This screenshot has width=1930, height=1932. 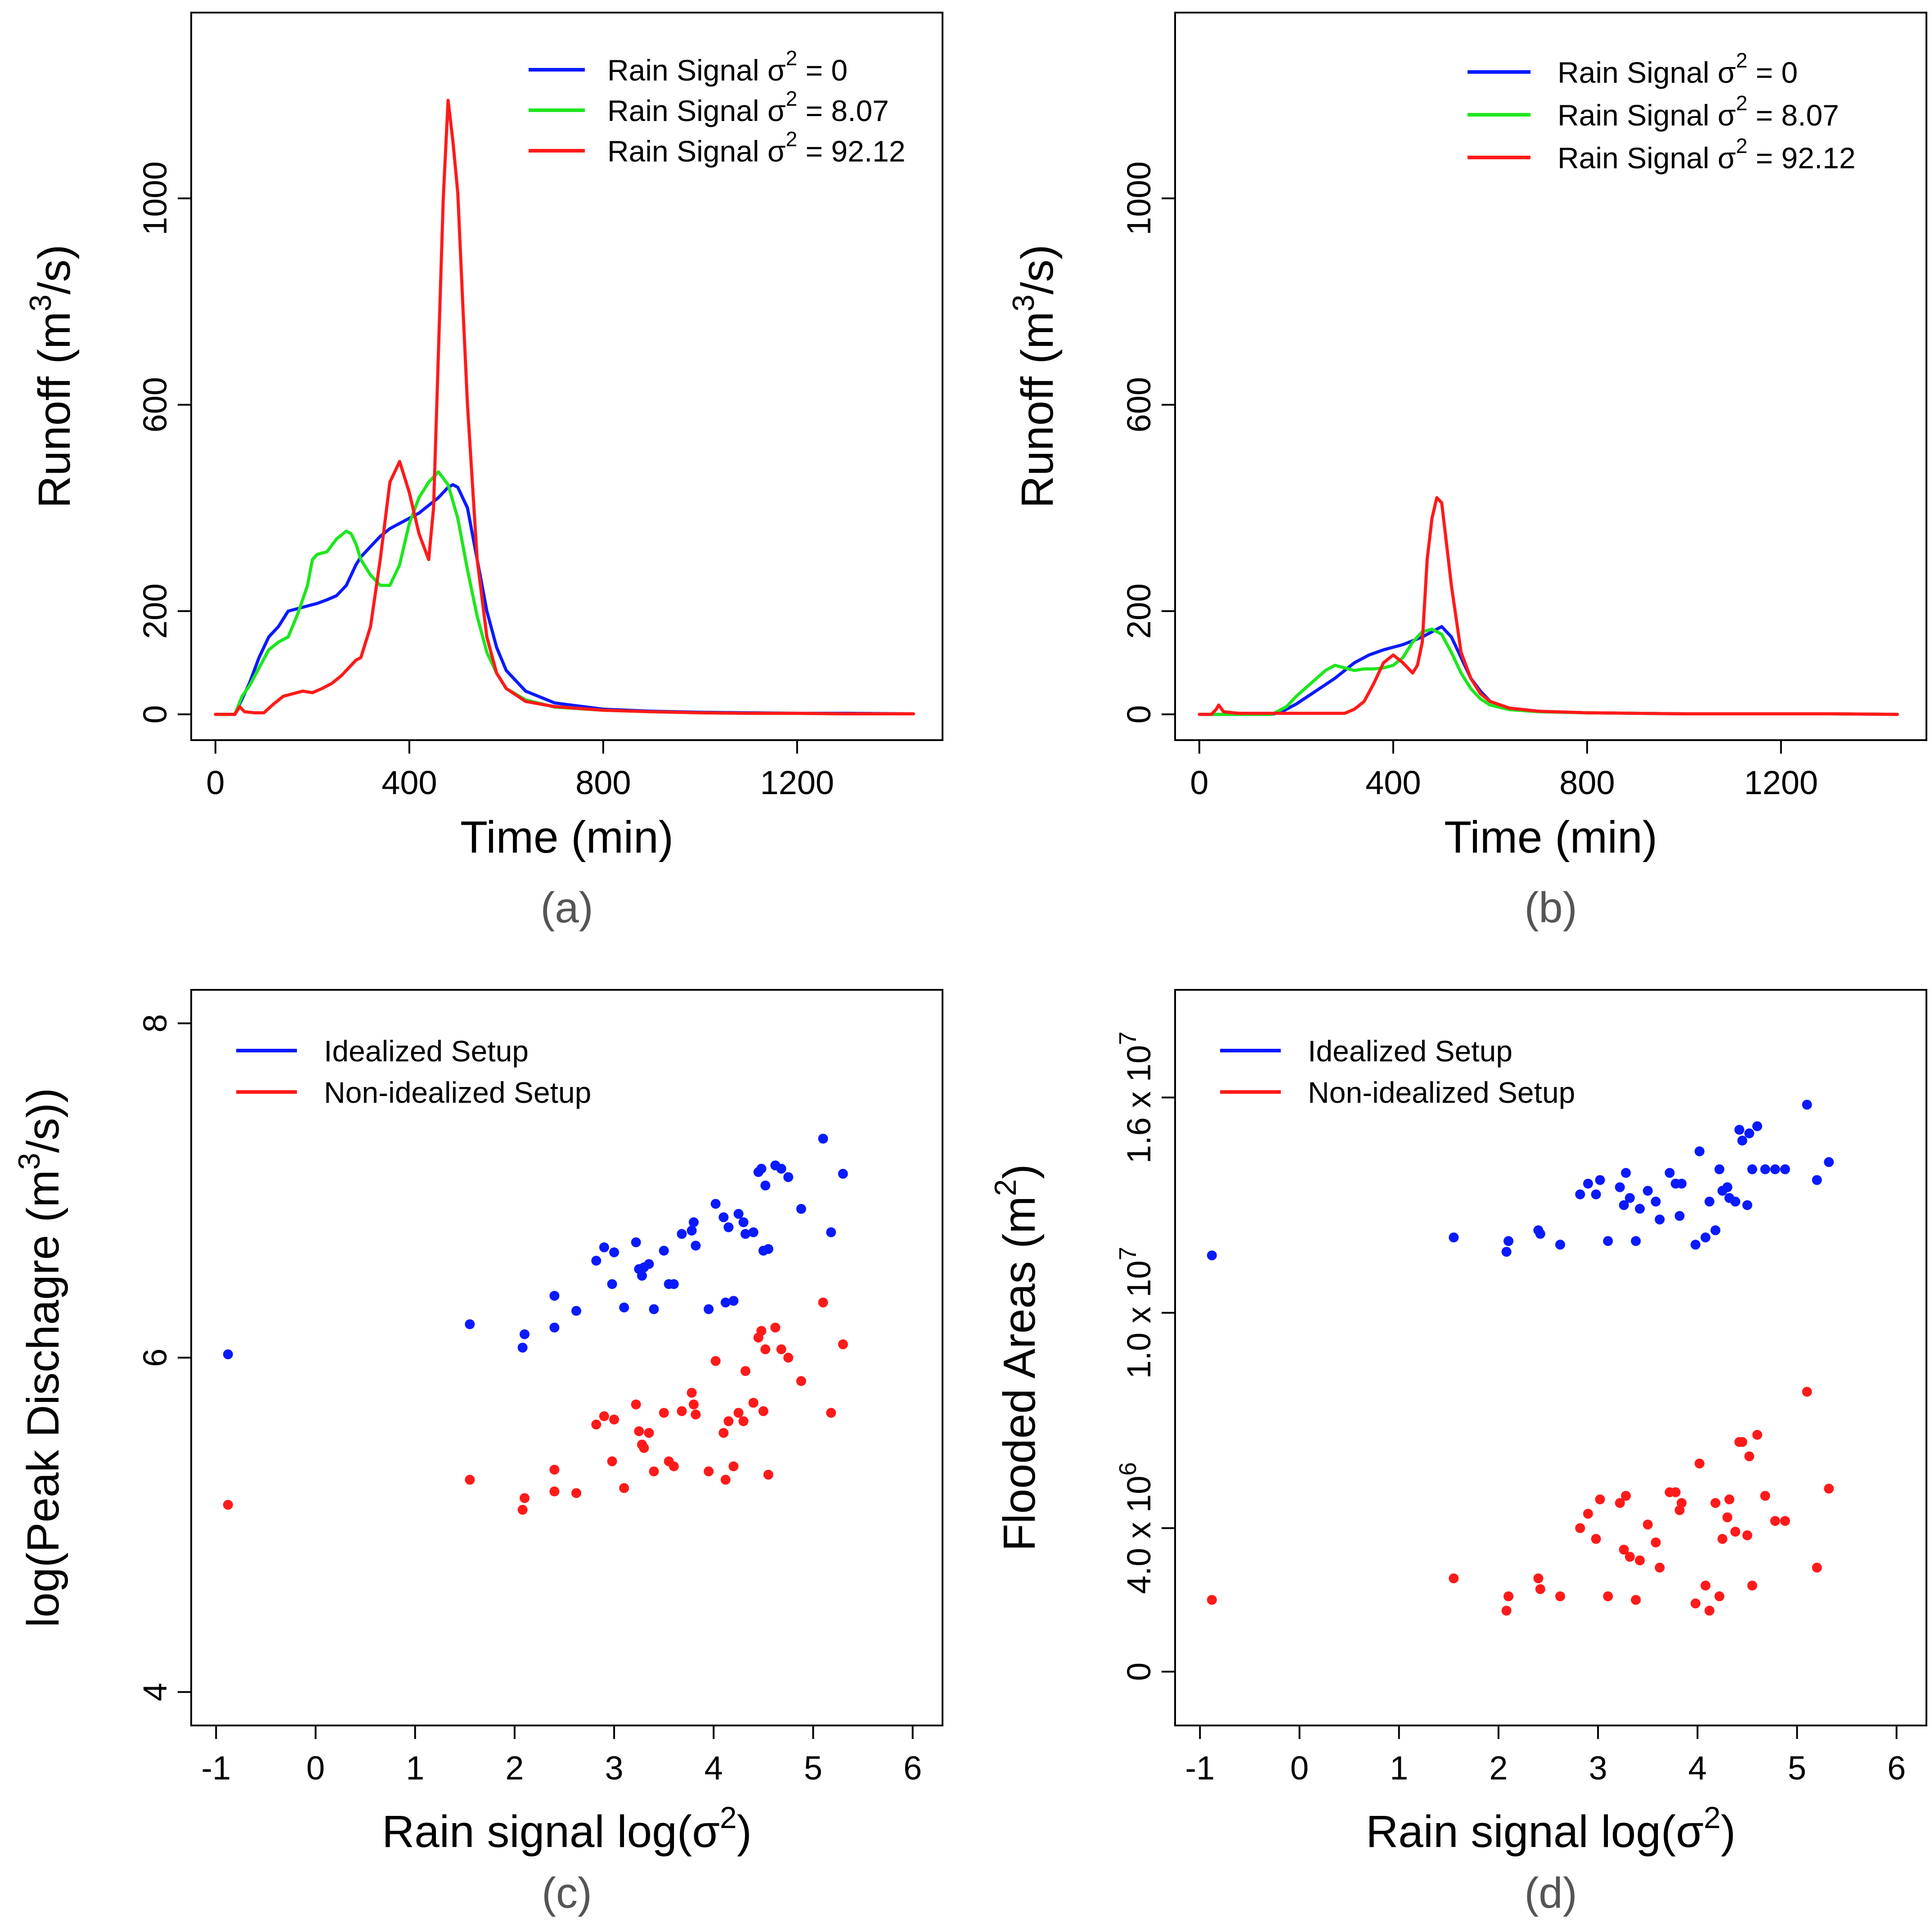 I want to click on x-tick-label: 400, so click(x=1393, y=782).